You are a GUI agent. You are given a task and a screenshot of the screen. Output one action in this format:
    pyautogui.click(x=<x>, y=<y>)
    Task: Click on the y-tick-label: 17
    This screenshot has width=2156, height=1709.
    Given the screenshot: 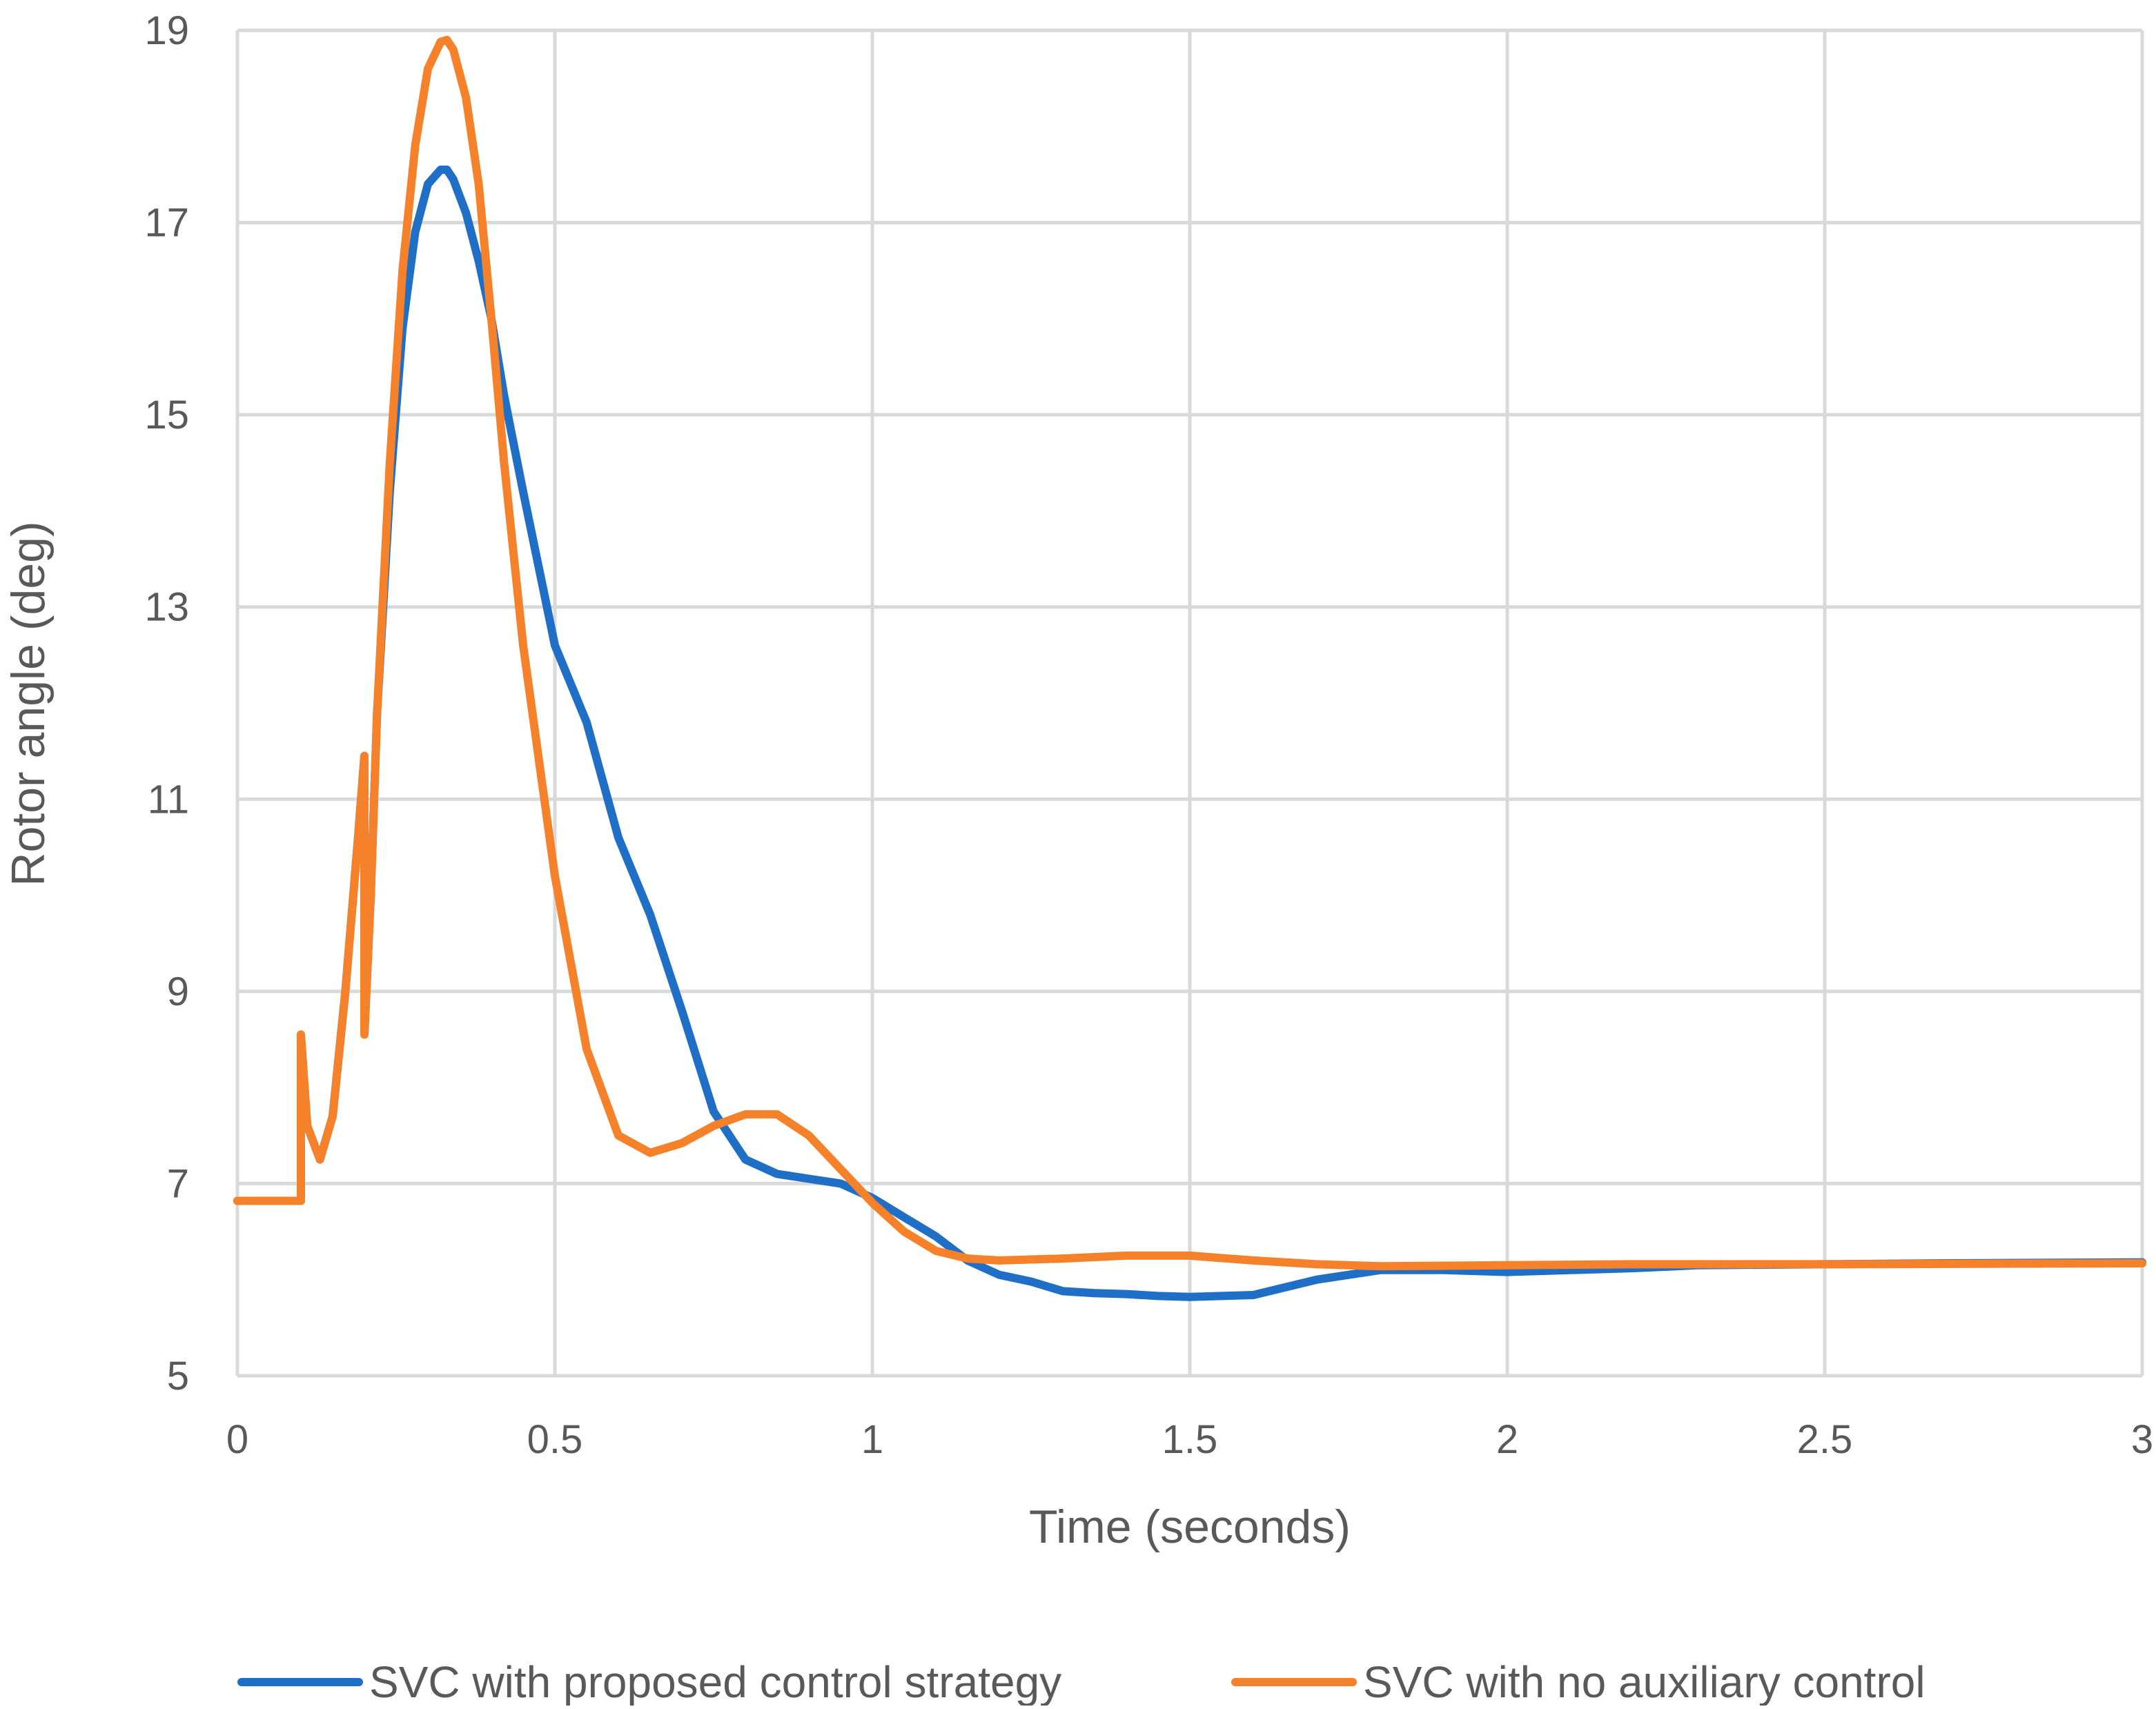 What is the action you would take?
    pyautogui.click(x=166, y=223)
    